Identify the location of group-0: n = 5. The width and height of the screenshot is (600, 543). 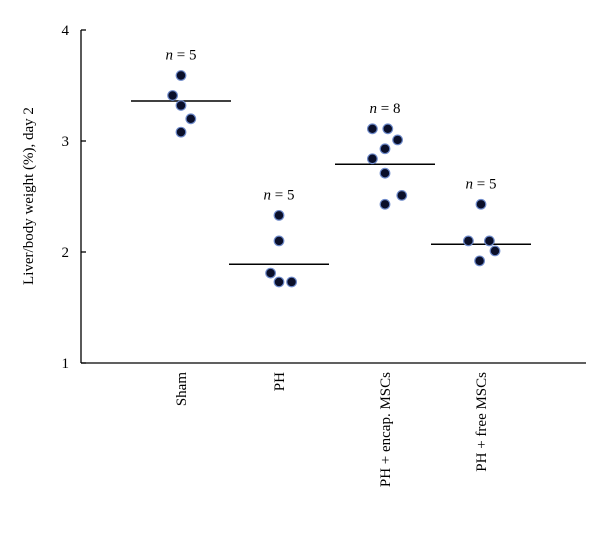
(181, 93).